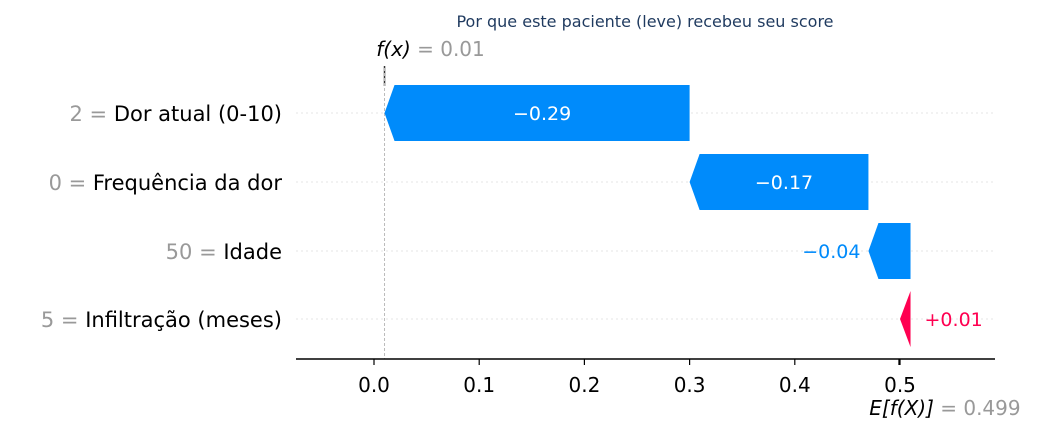 Image resolution: width=1041 pixels, height=432 pixels. I want to click on feature-label: 5 = Infiltração (meses), so click(161, 320).